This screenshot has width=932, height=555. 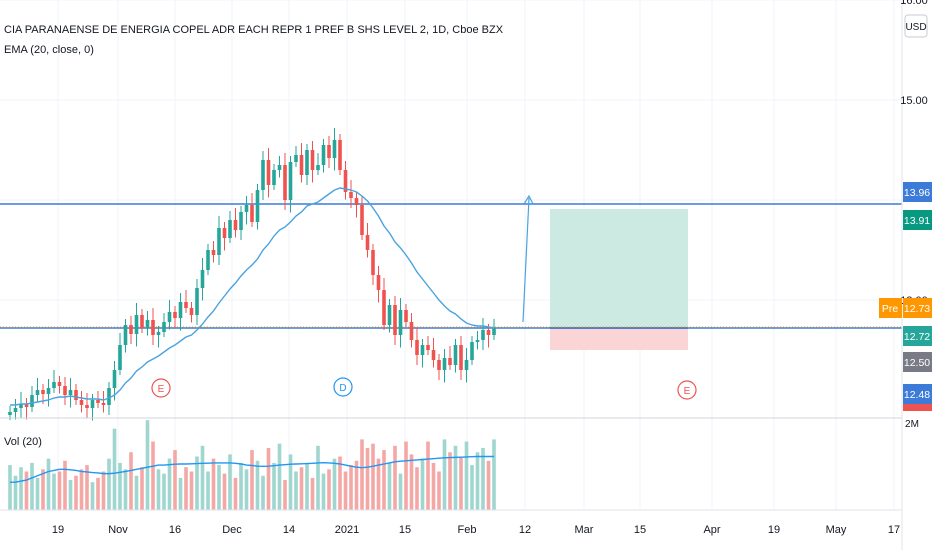 What do you see at coordinates (917, 395) in the screenshot?
I see `price-badge-label: 12.48` at bounding box center [917, 395].